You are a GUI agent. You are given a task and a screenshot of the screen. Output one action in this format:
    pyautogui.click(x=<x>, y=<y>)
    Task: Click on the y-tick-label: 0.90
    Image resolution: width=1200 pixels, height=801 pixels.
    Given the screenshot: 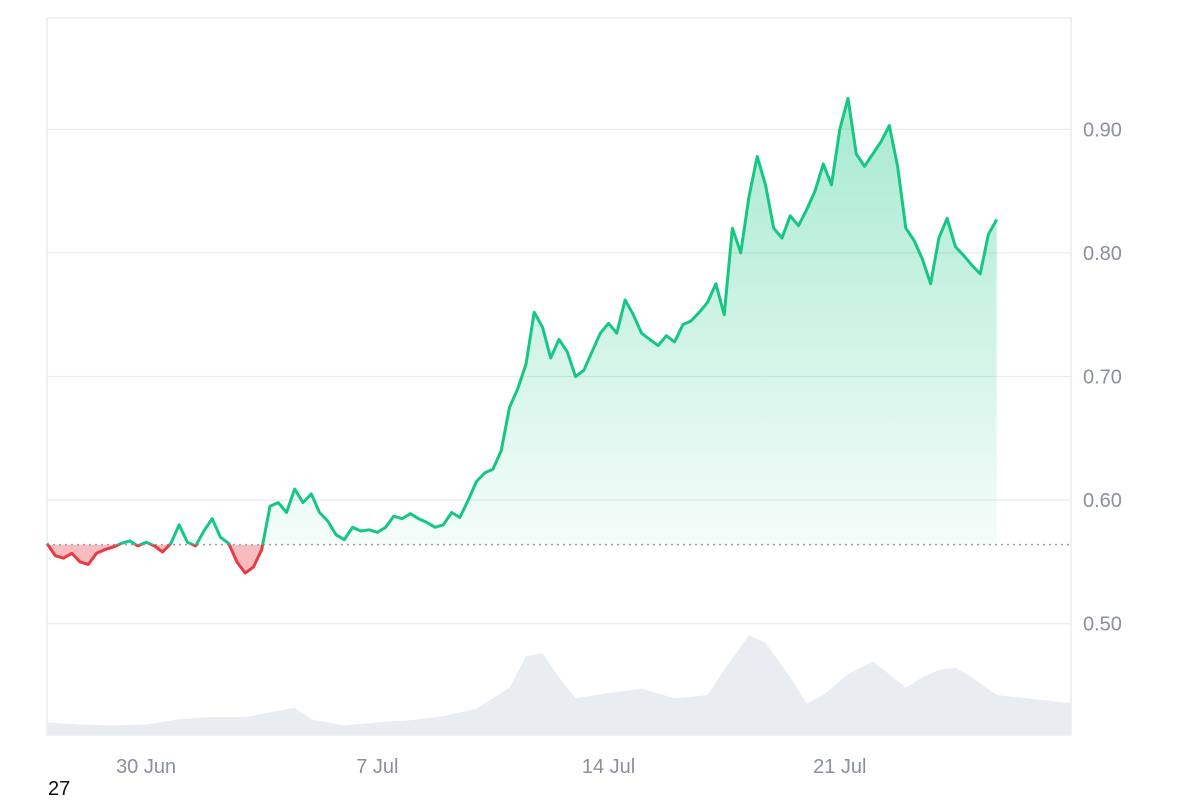 What is the action you would take?
    pyautogui.click(x=1102, y=130)
    